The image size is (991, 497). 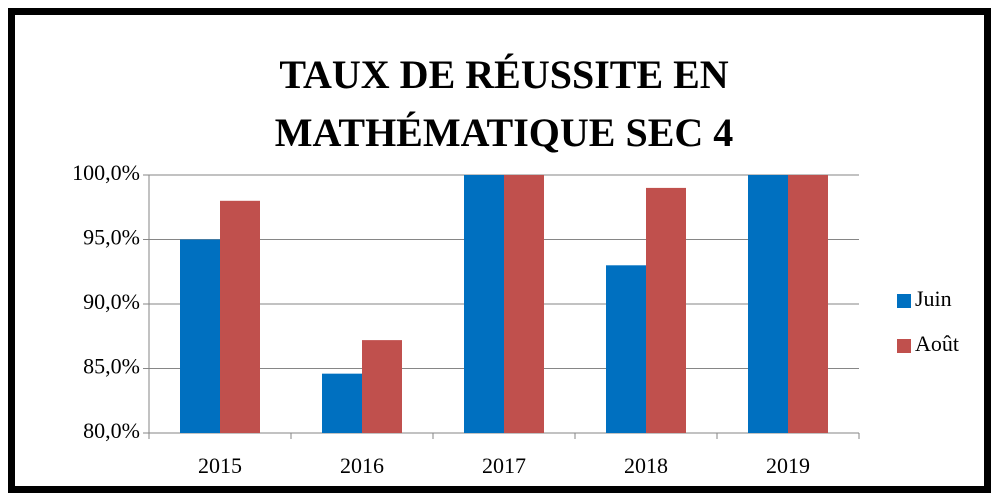 I want to click on y-tick-label: 85,0%, so click(x=111, y=366).